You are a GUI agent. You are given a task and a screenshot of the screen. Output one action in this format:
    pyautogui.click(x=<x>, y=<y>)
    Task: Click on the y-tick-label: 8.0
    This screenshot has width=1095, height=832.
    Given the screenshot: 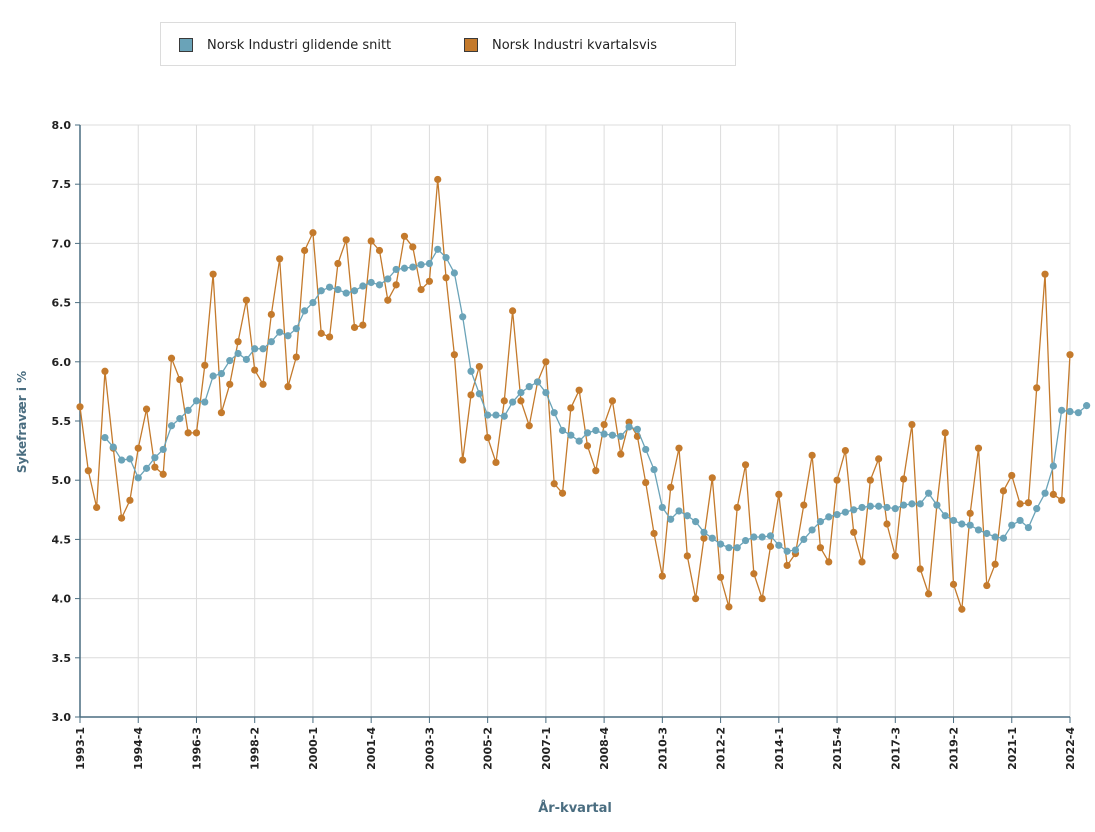 What is the action you would take?
    pyautogui.click(x=62, y=125)
    